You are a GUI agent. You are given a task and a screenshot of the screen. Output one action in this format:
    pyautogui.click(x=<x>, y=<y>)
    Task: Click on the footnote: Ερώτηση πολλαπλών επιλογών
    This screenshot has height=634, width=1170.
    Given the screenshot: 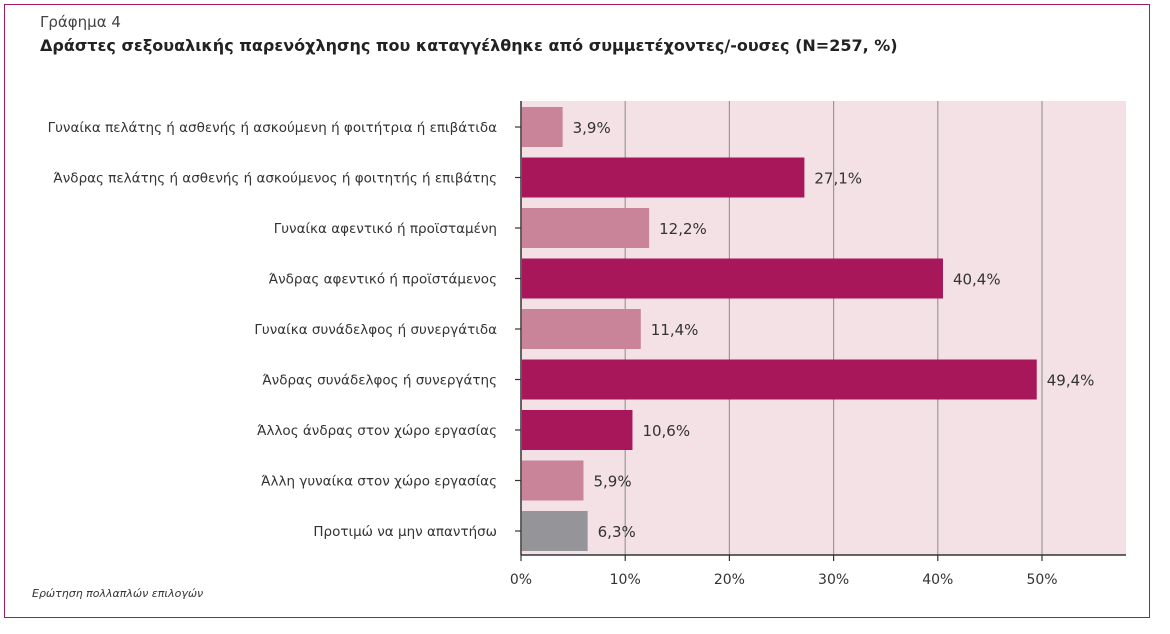 What is the action you would take?
    pyautogui.click(x=118, y=593)
    